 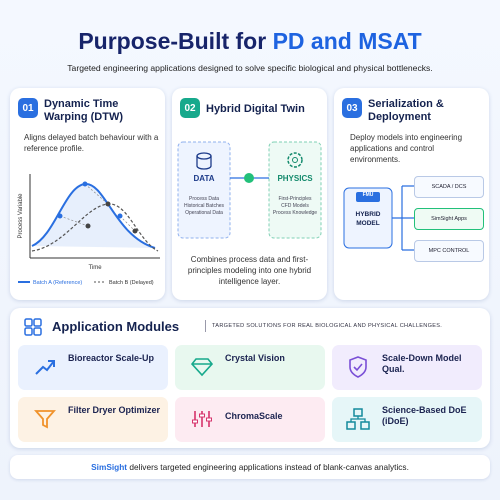 I want to click on model-tag: FMU, so click(x=368, y=195).